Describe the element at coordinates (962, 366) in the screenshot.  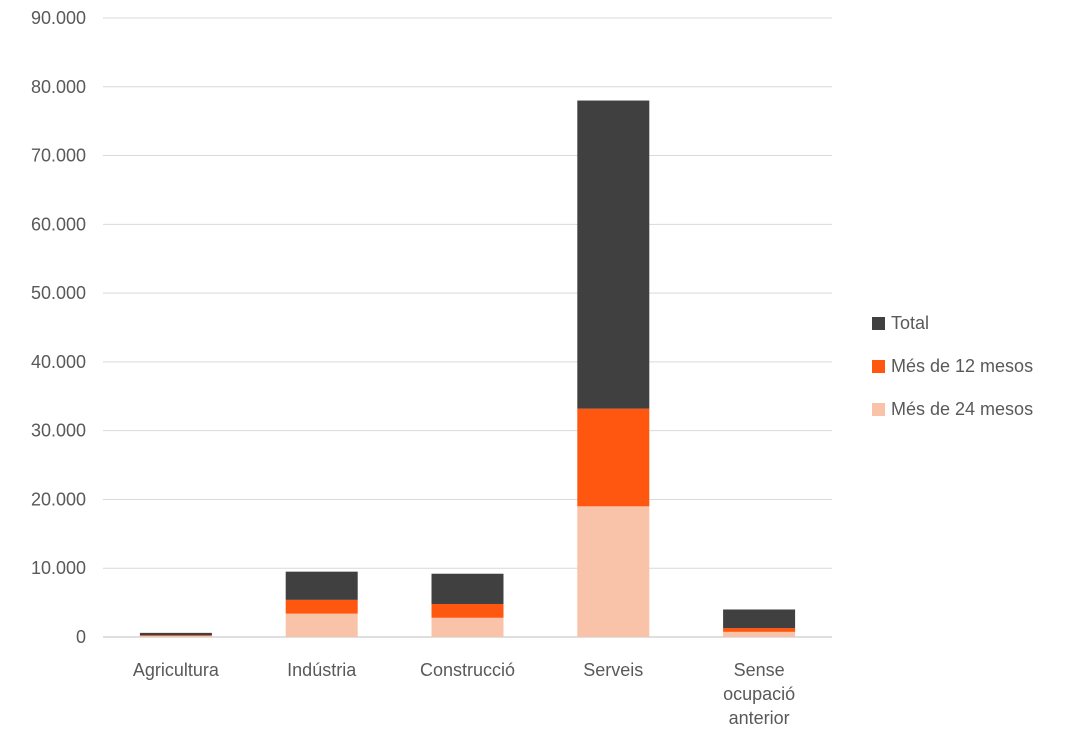
I see `legend-label-mes-12: Més de 12 mesos` at that location.